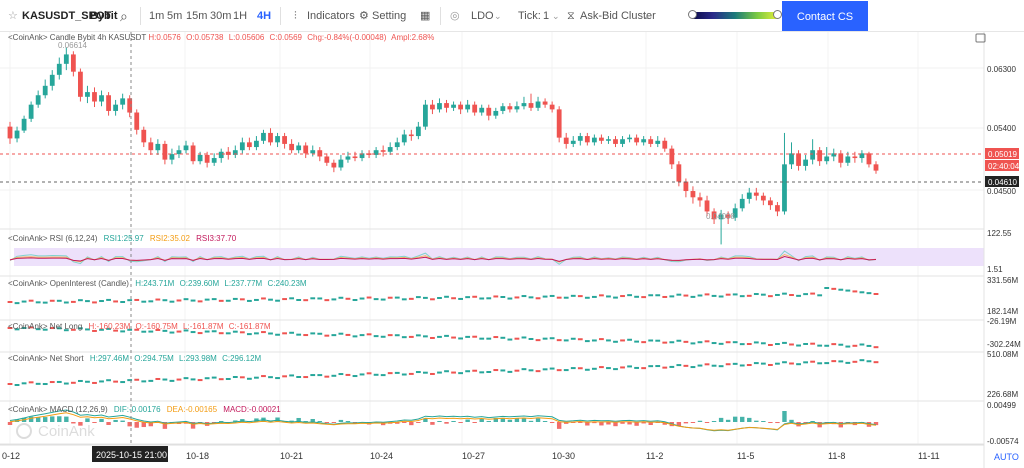 Image resolution: width=1024 pixels, height=468 pixels. I want to click on setting-button: Setting, so click(389, 16).